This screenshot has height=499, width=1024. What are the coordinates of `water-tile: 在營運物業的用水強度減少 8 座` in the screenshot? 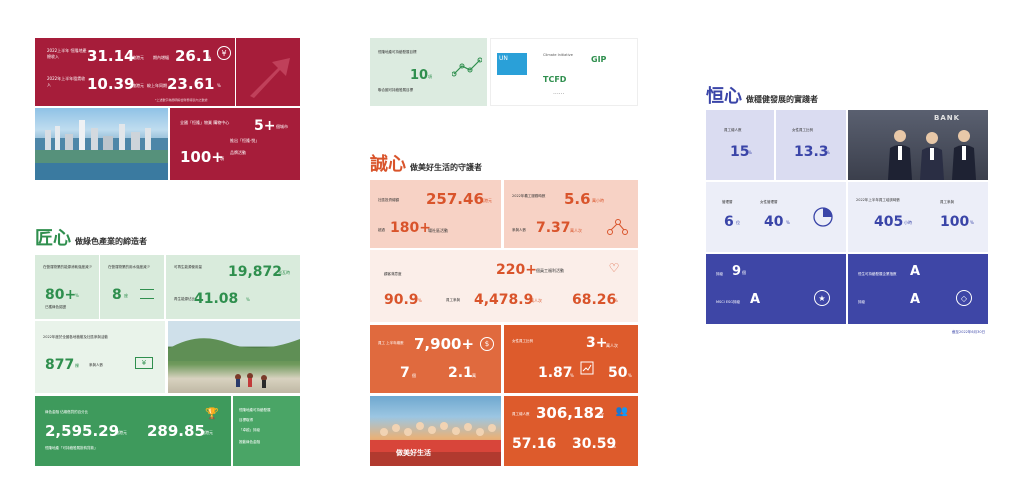 It's located at (132, 287).